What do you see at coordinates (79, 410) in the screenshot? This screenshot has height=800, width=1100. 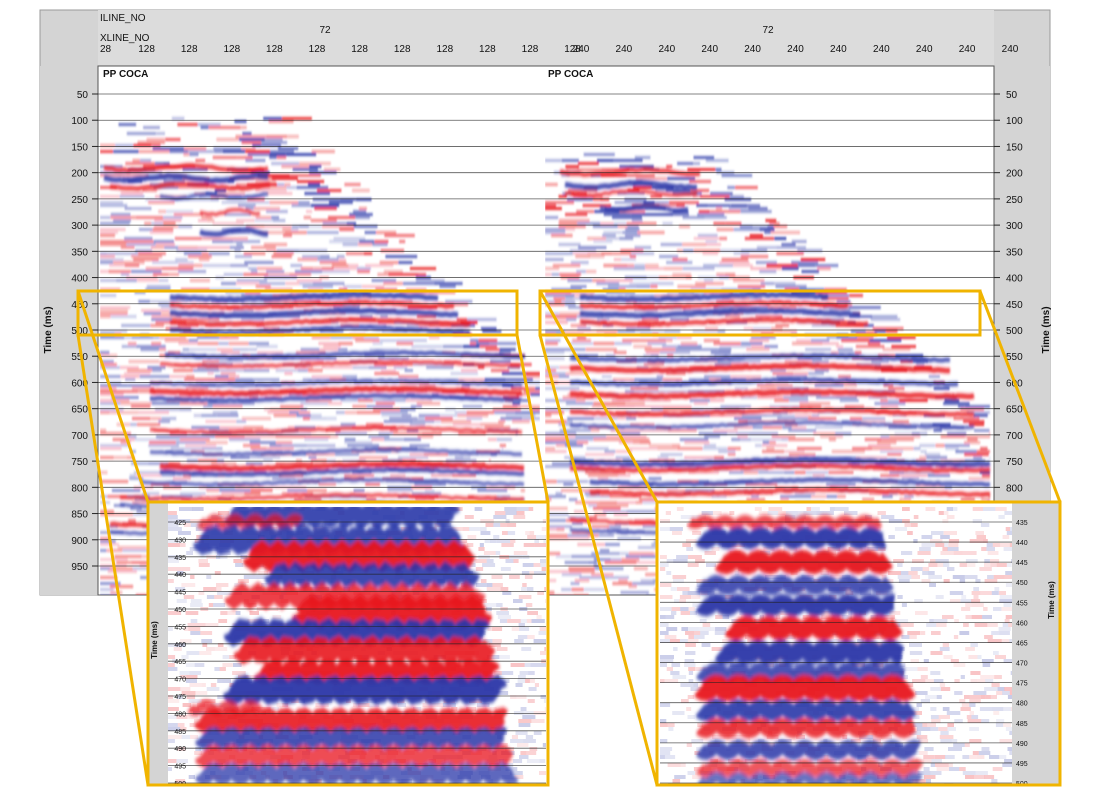 I see `time-tick-label: 650` at bounding box center [79, 410].